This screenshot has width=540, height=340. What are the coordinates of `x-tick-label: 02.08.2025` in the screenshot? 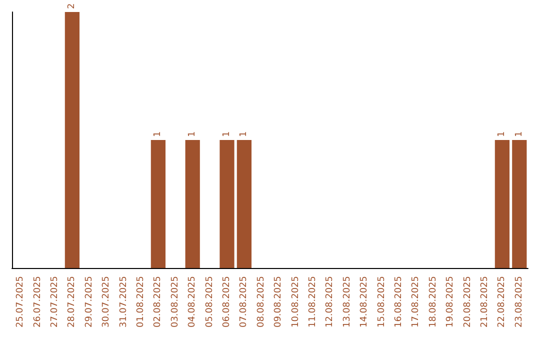 It's located at (158, 302).